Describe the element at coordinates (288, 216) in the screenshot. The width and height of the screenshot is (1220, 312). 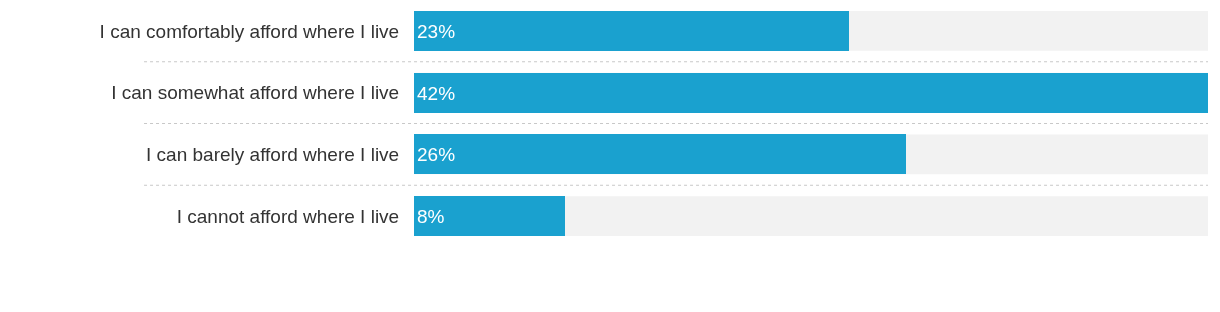
I see `y-tick-label: I cannot afford where I live` at that location.